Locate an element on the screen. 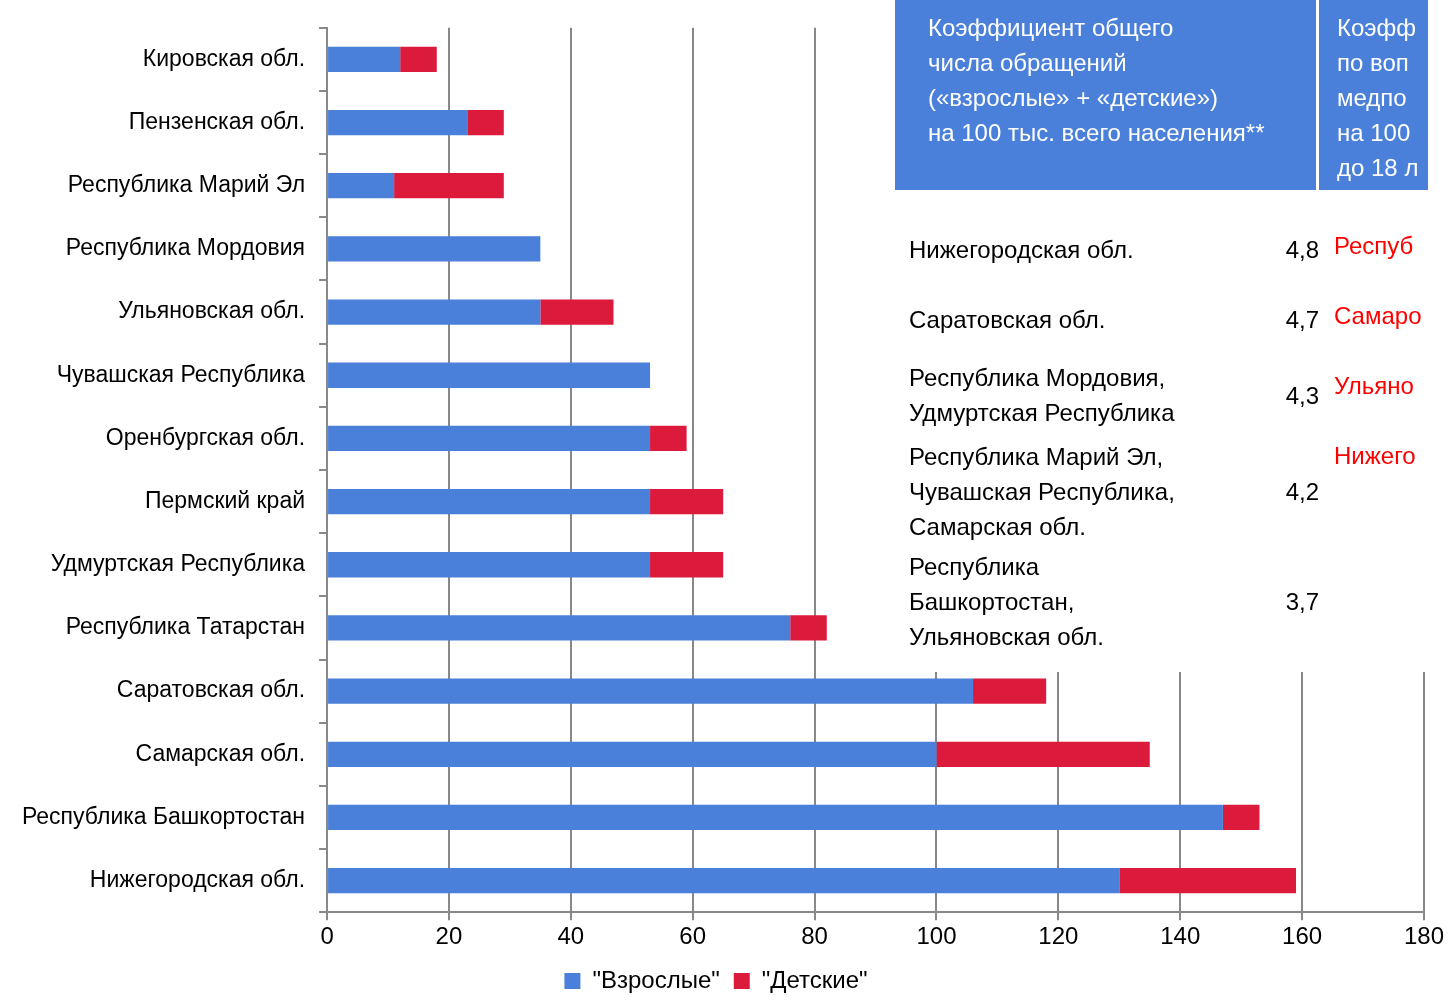 The width and height of the screenshot is (1448, 1003). y-tick-label: Чувашская Республика is located at coordinates (181, 373).